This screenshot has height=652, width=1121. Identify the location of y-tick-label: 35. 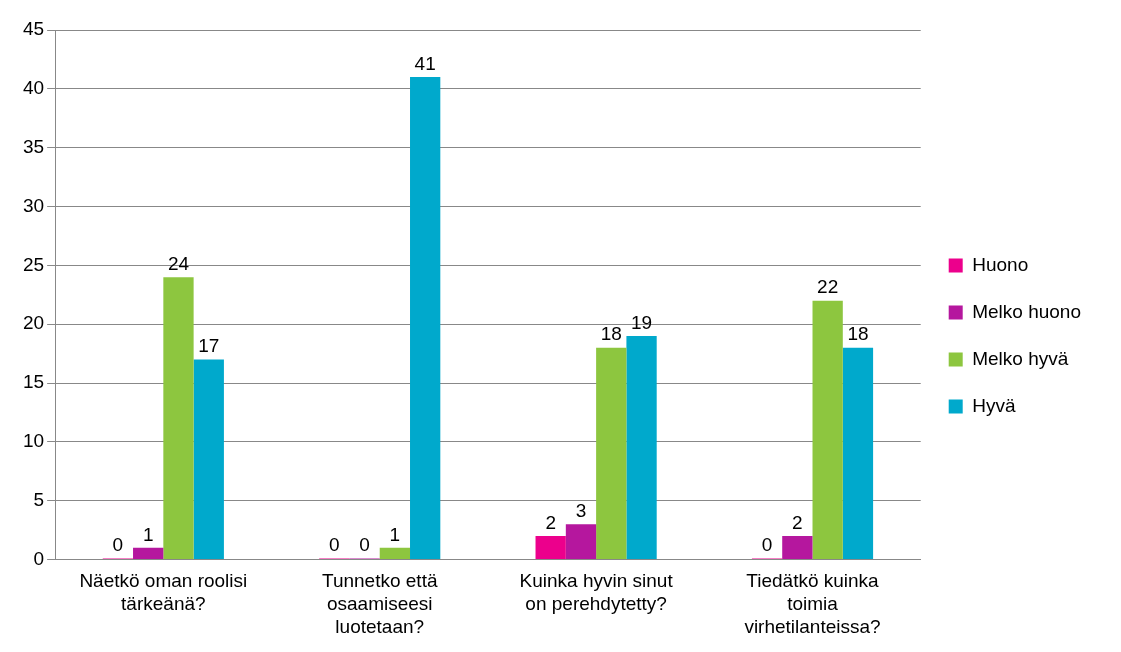
(33, 146).